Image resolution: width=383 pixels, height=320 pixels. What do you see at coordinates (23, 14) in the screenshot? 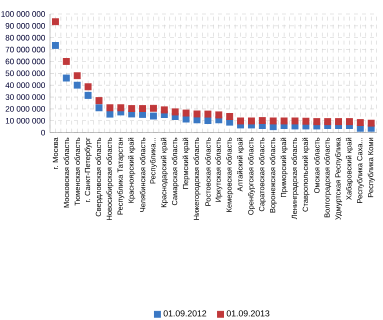
I see `y-tick-label: 100 000 000` at bounding box center [23, 14].